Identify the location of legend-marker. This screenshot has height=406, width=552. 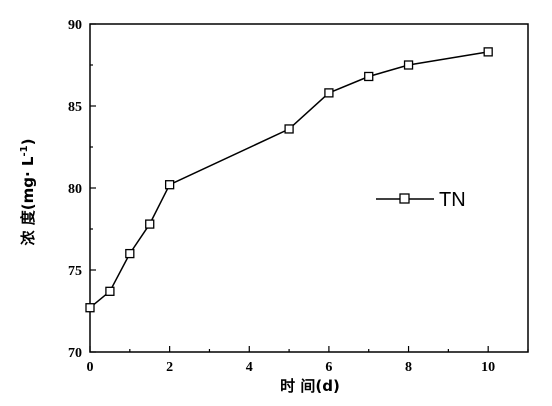
(404, 198).